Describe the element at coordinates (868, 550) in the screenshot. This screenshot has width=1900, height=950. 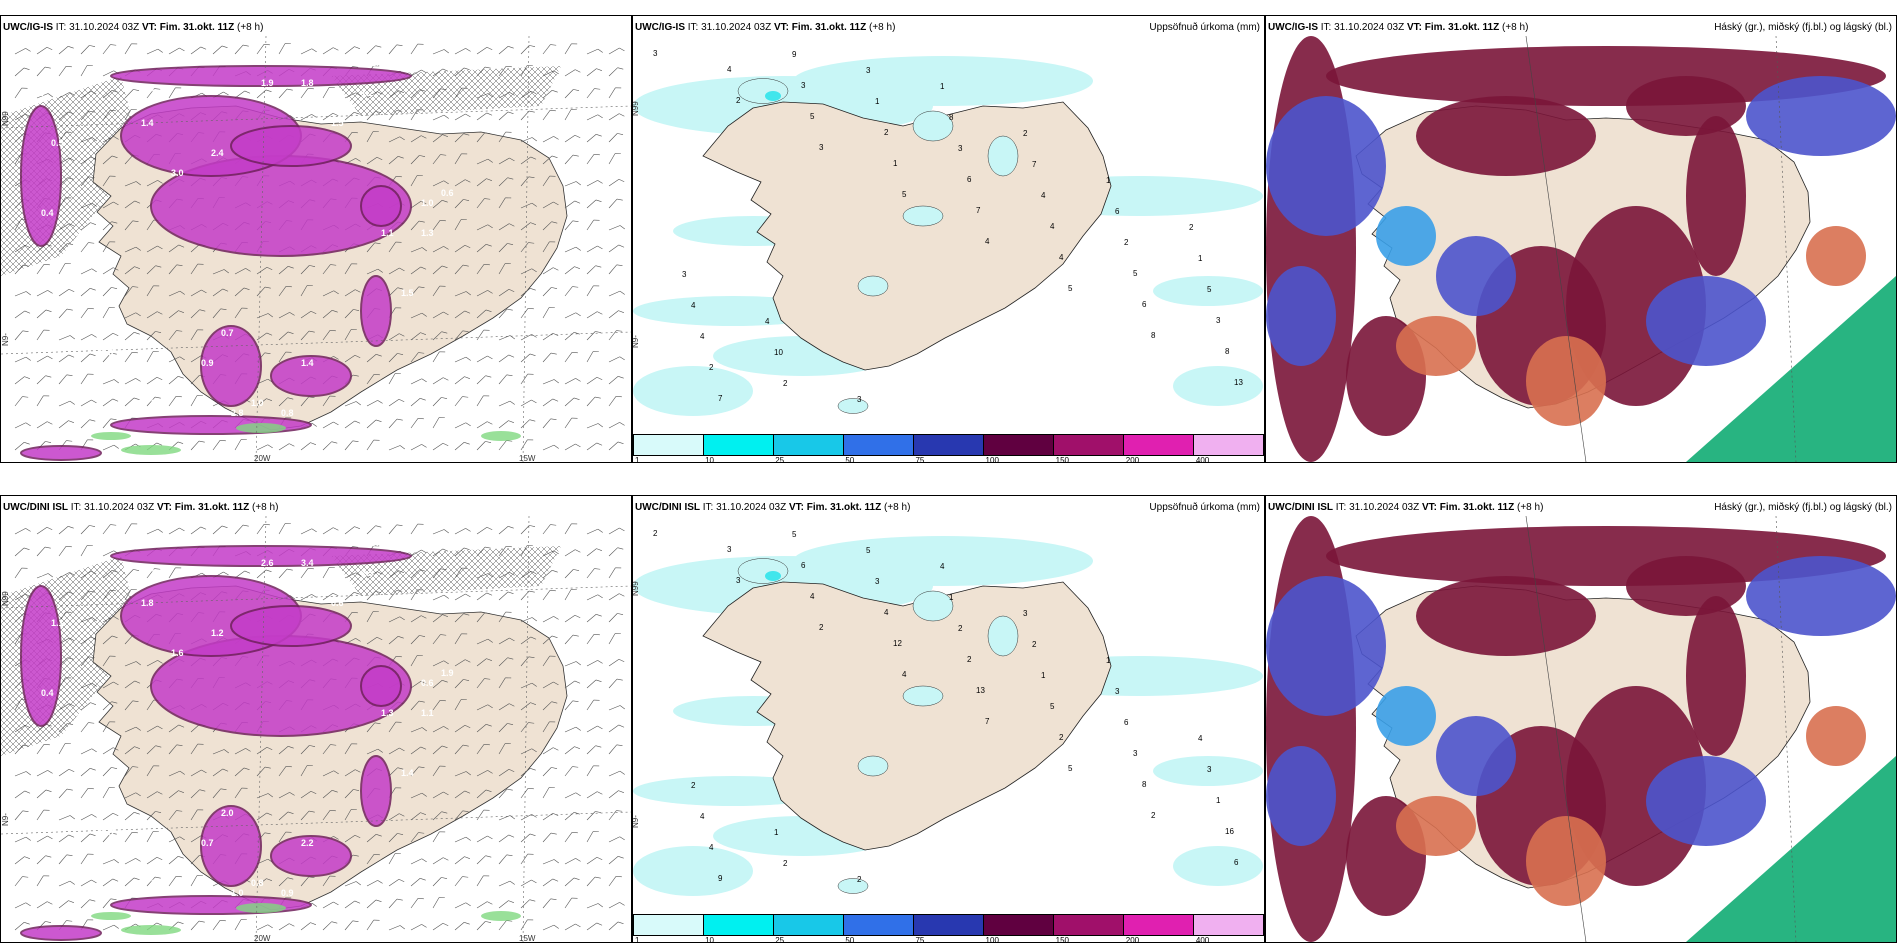
I see `precip-value: 5` at that location.